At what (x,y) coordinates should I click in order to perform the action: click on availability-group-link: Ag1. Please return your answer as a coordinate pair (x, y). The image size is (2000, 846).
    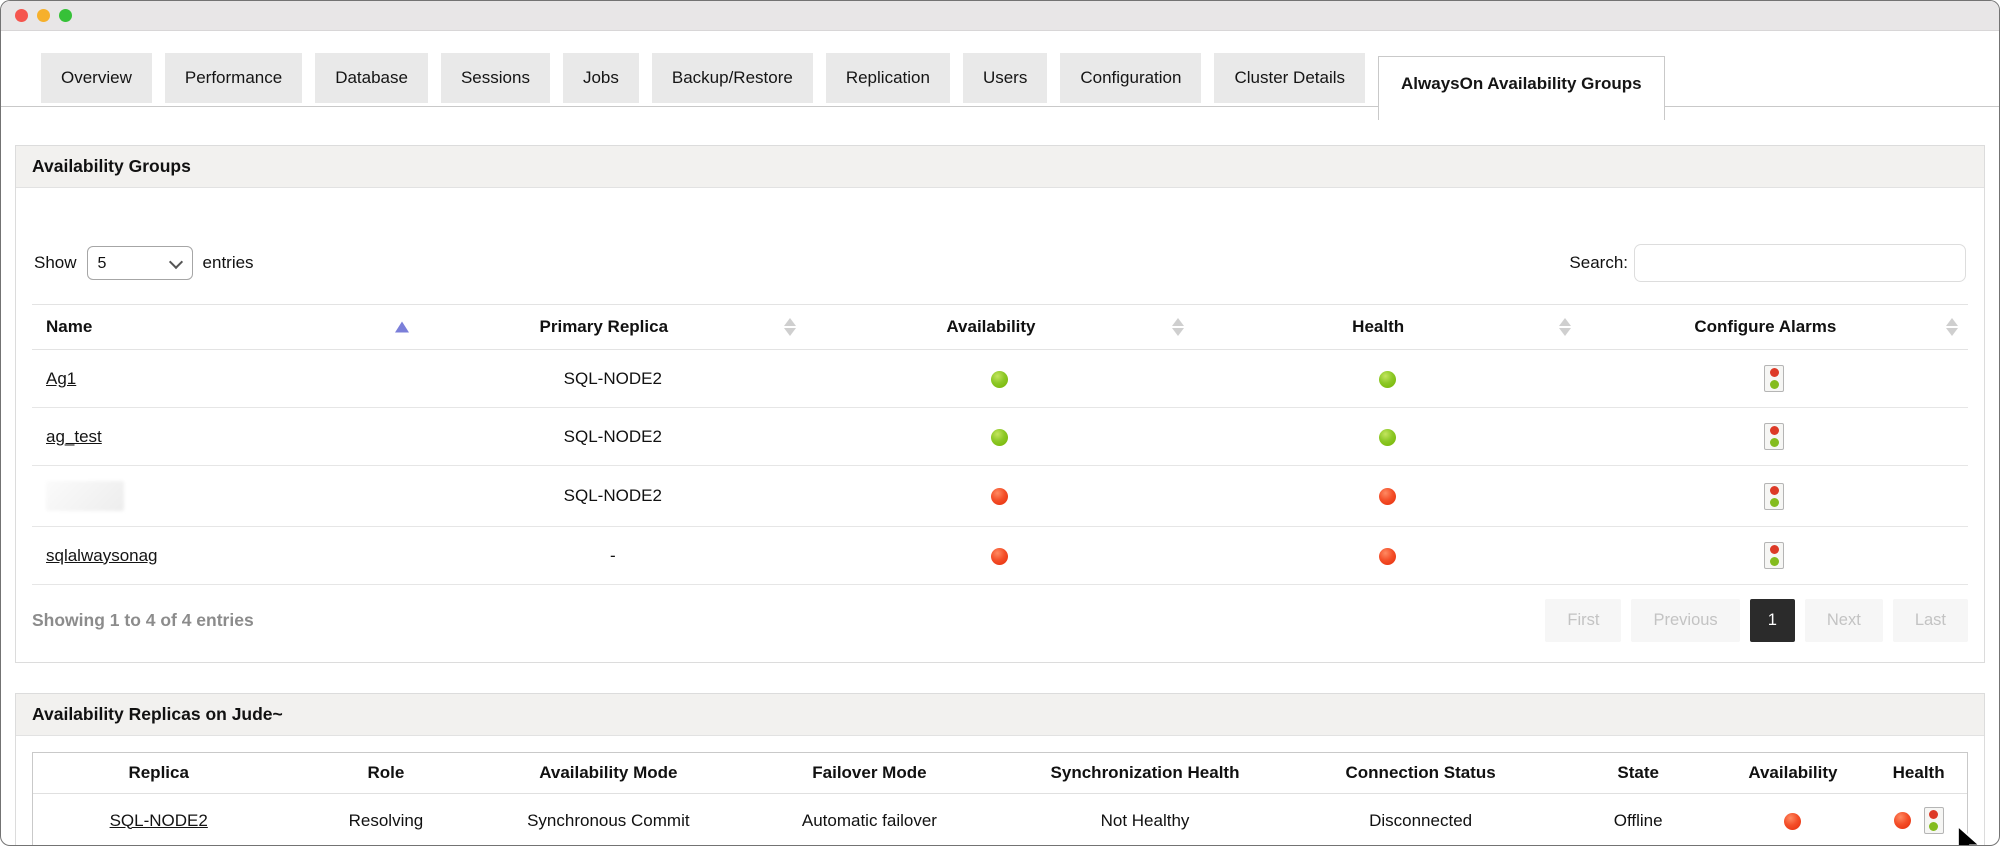
    Looking at the image, I should click on (61, 378).